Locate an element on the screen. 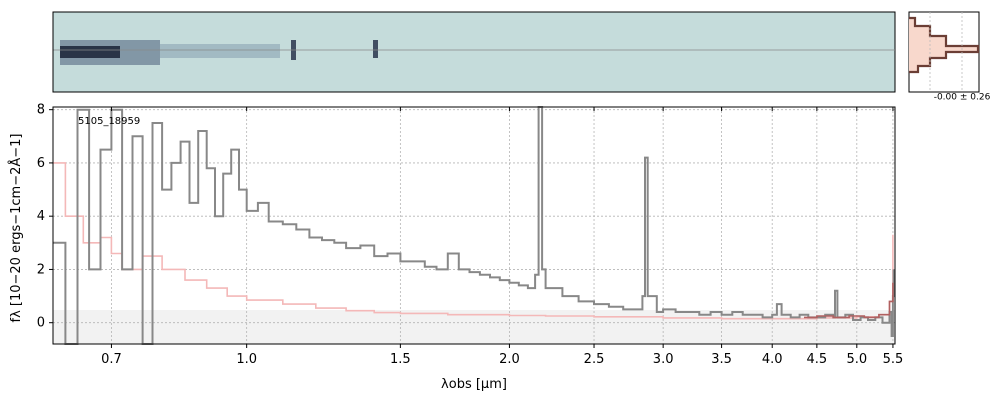  y-tick-label: 0 is located at coordinates (41, 323).